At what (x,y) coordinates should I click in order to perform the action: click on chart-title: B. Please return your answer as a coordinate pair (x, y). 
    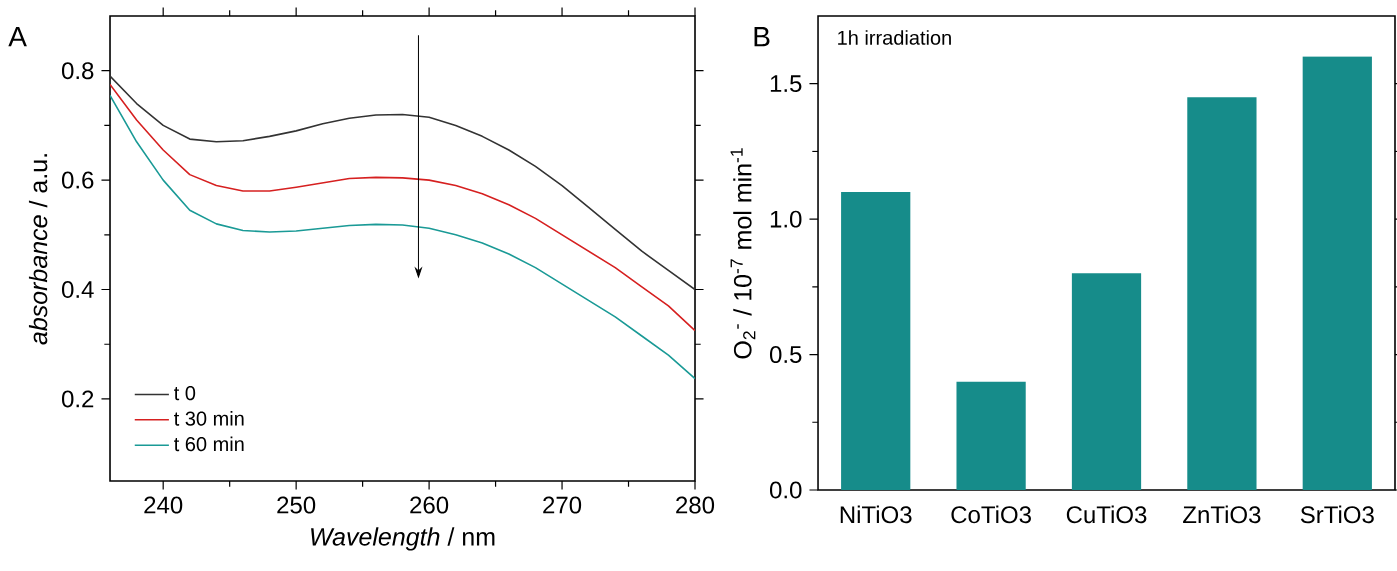
    Looking at the image, I should click on (762, 37).